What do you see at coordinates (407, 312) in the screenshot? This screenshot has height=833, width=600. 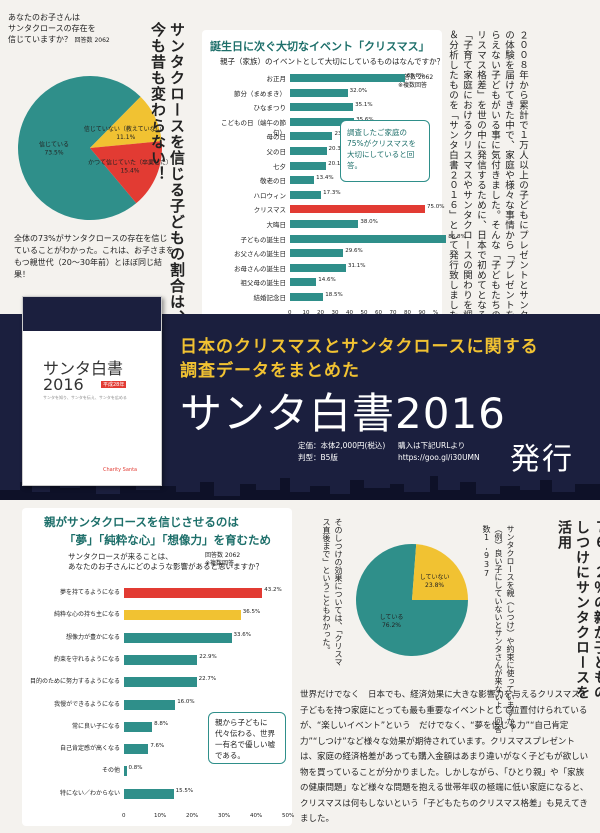 I see `axis-tick-label: 80` at bounding box center [407, 312].